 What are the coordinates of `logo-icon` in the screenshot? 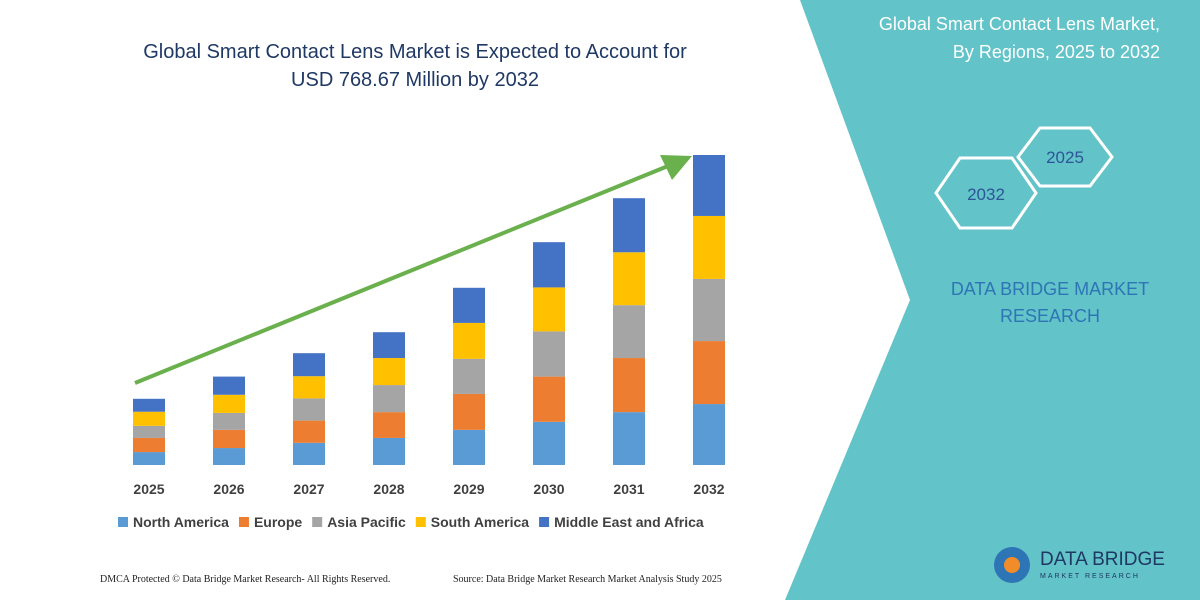 It's located at (1012, 565).